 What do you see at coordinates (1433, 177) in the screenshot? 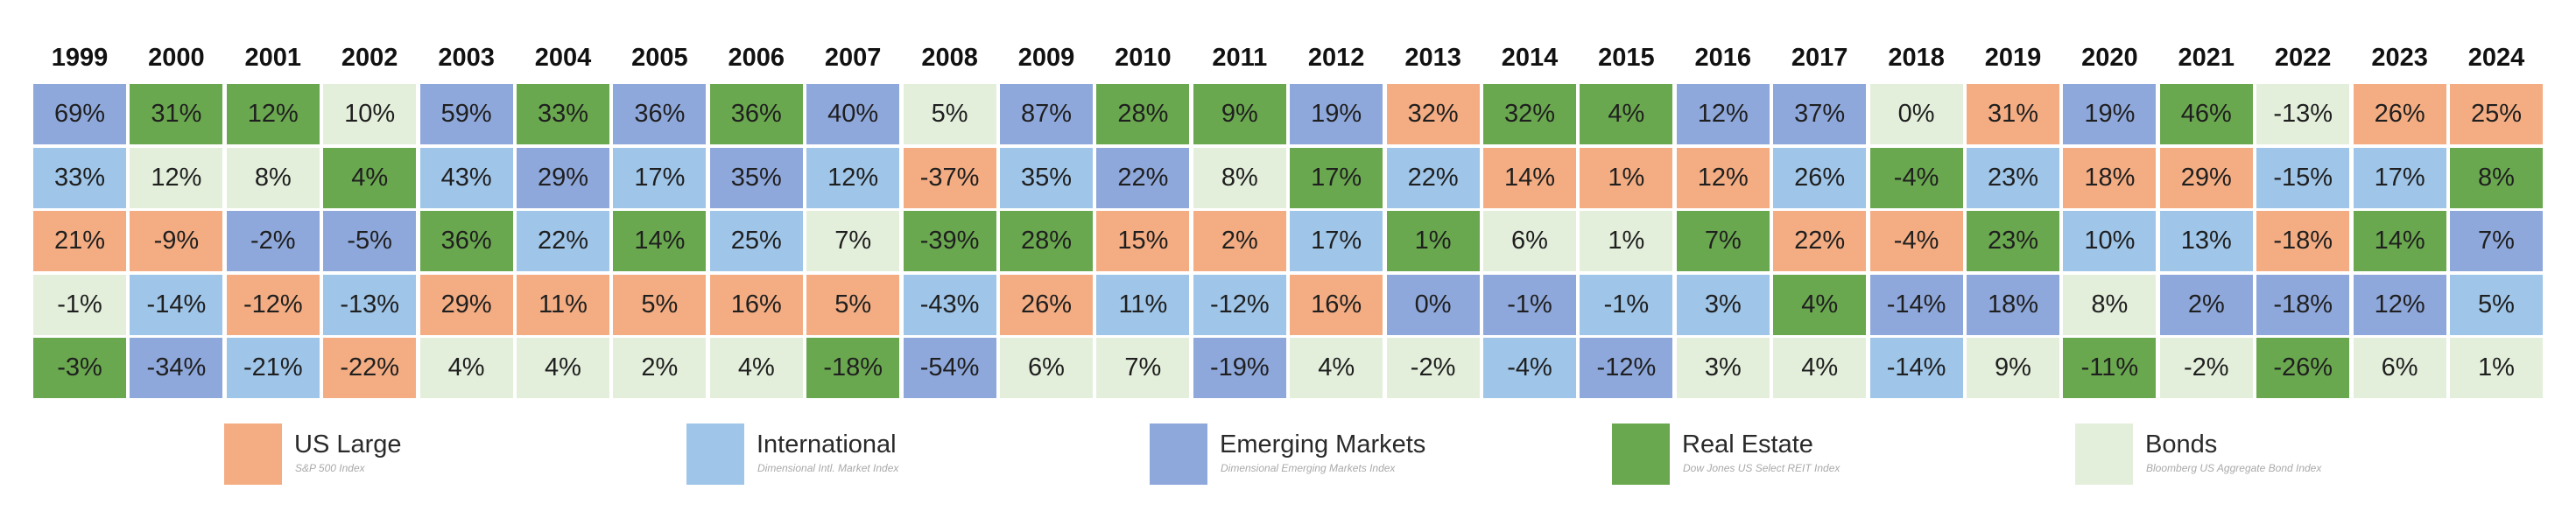
I see `return-cell-international: 22%` at bounding box center [1433, 177].